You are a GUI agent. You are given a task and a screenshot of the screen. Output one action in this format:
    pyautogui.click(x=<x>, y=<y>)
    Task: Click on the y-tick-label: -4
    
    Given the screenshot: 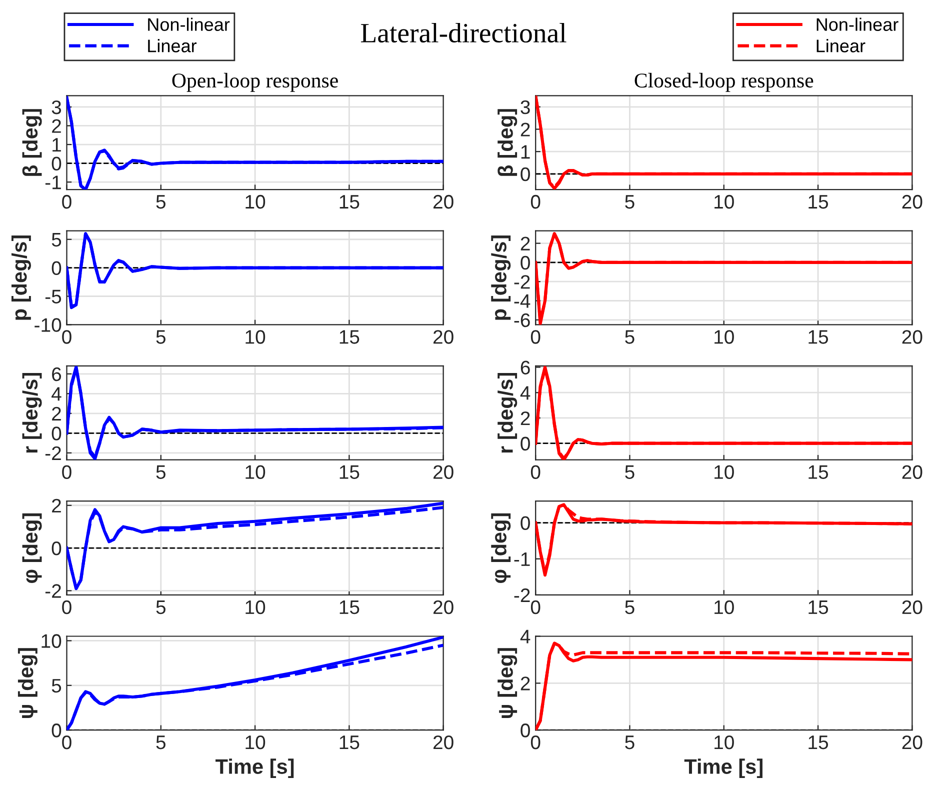 What is the action you would take?
    pyautogui.click(x=522, y=301)
    